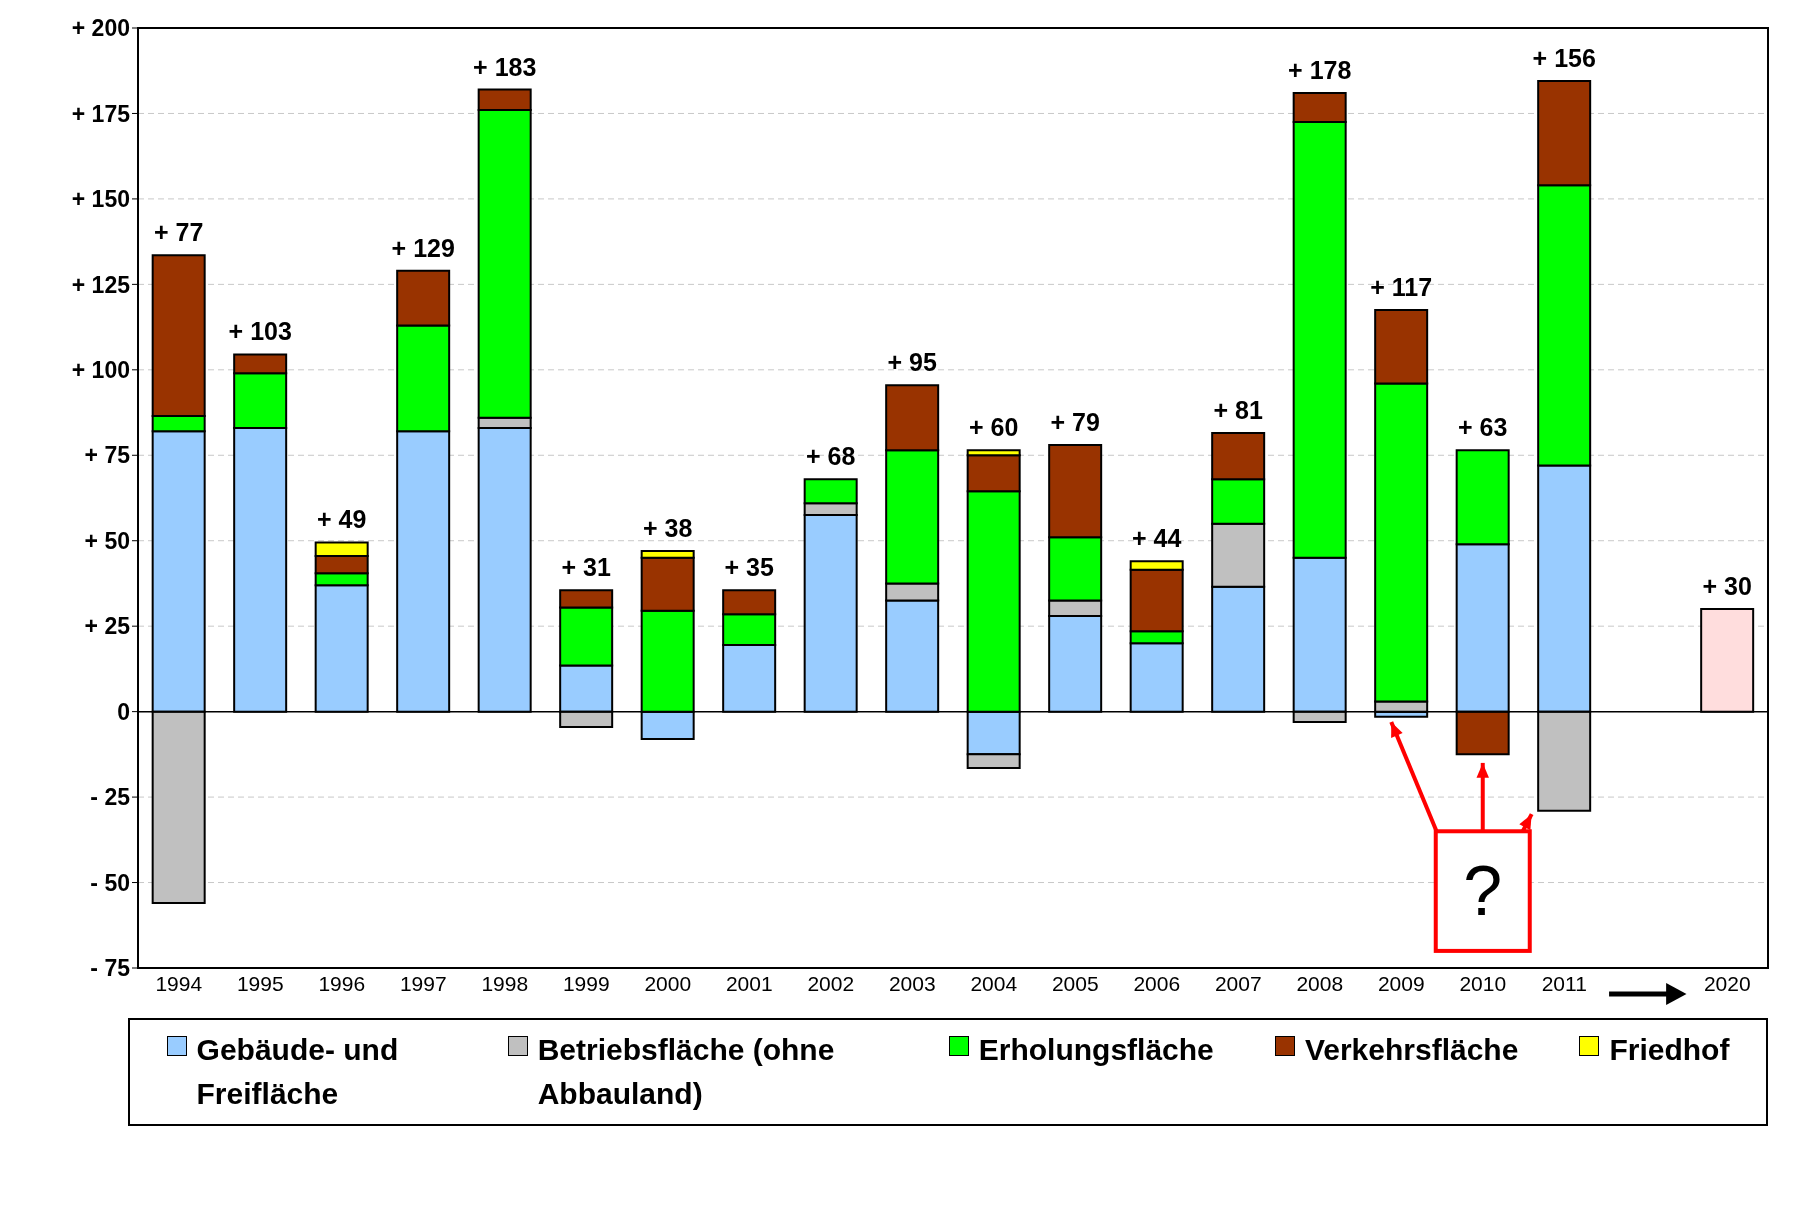  What do you see at coordinates (1564, 983) in the screenshot?
I see `x-tick-label: 2011` at bounding box center [1564, 983].